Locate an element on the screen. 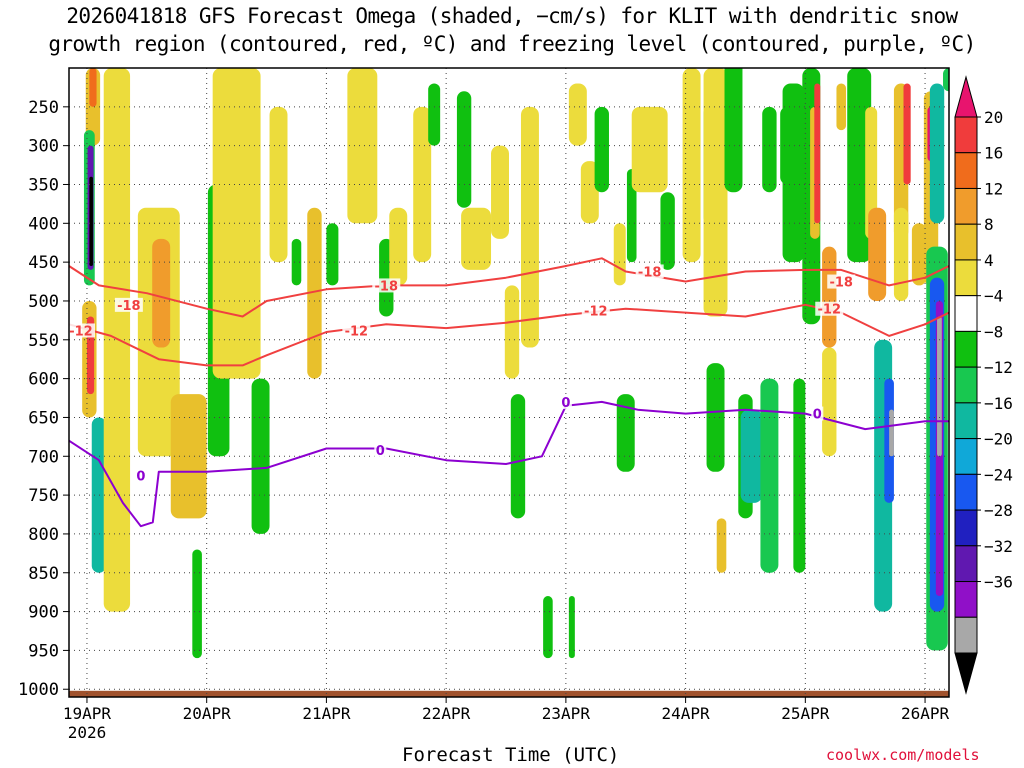 This screenshot has width=1024, height=768. colorbar-arrow-top is located at coordinates (966, 96).